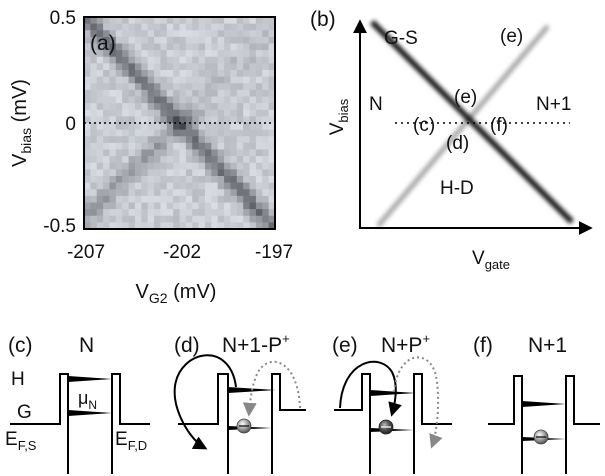 This screenshot has width=605, height=476. What do you see at coordinates (242, 423) in the screenshot?
I see `barrier-outline` at bounding box center [242, 423].